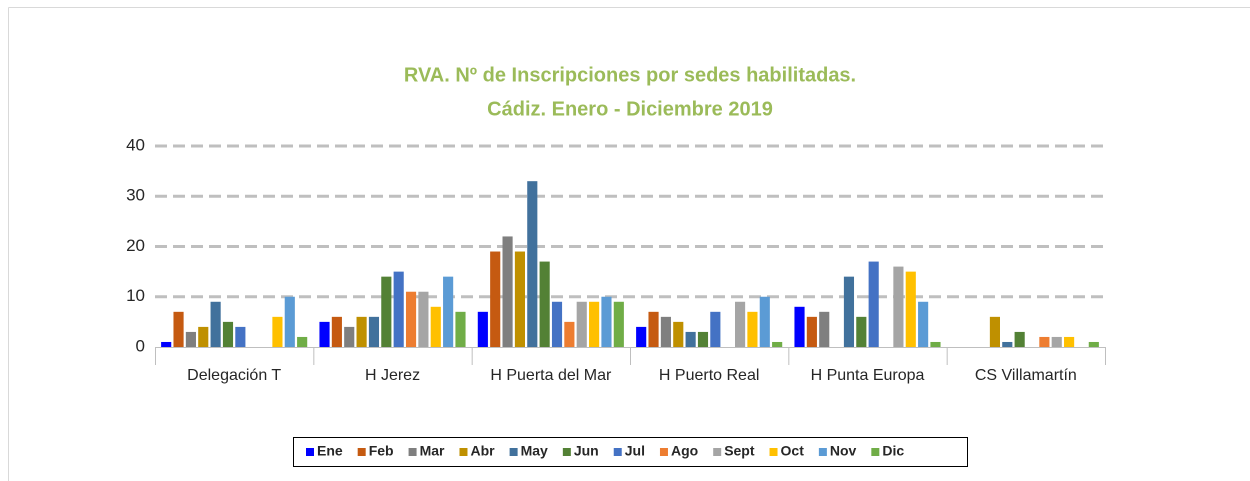 This screenshot has width=1250, height=481. I want to click on chart-title: Cádiz. Enero - Diciembre 2019, so click(630, 109).